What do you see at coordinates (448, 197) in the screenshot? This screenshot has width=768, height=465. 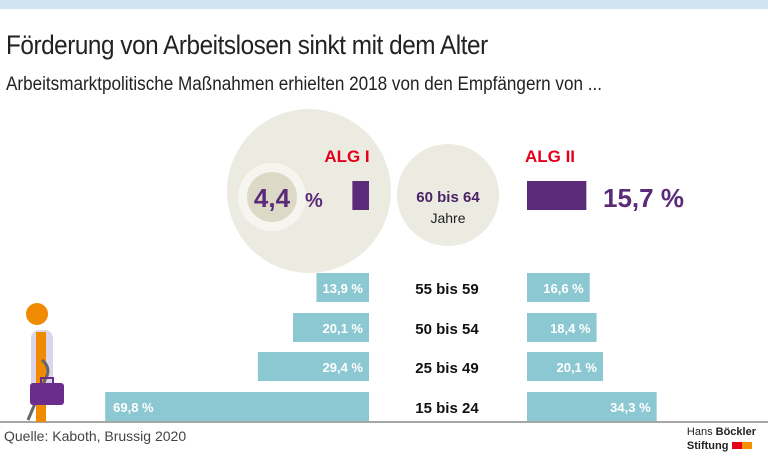 I see `category-label: 60 bis 64` at bounding box center [448, 197].